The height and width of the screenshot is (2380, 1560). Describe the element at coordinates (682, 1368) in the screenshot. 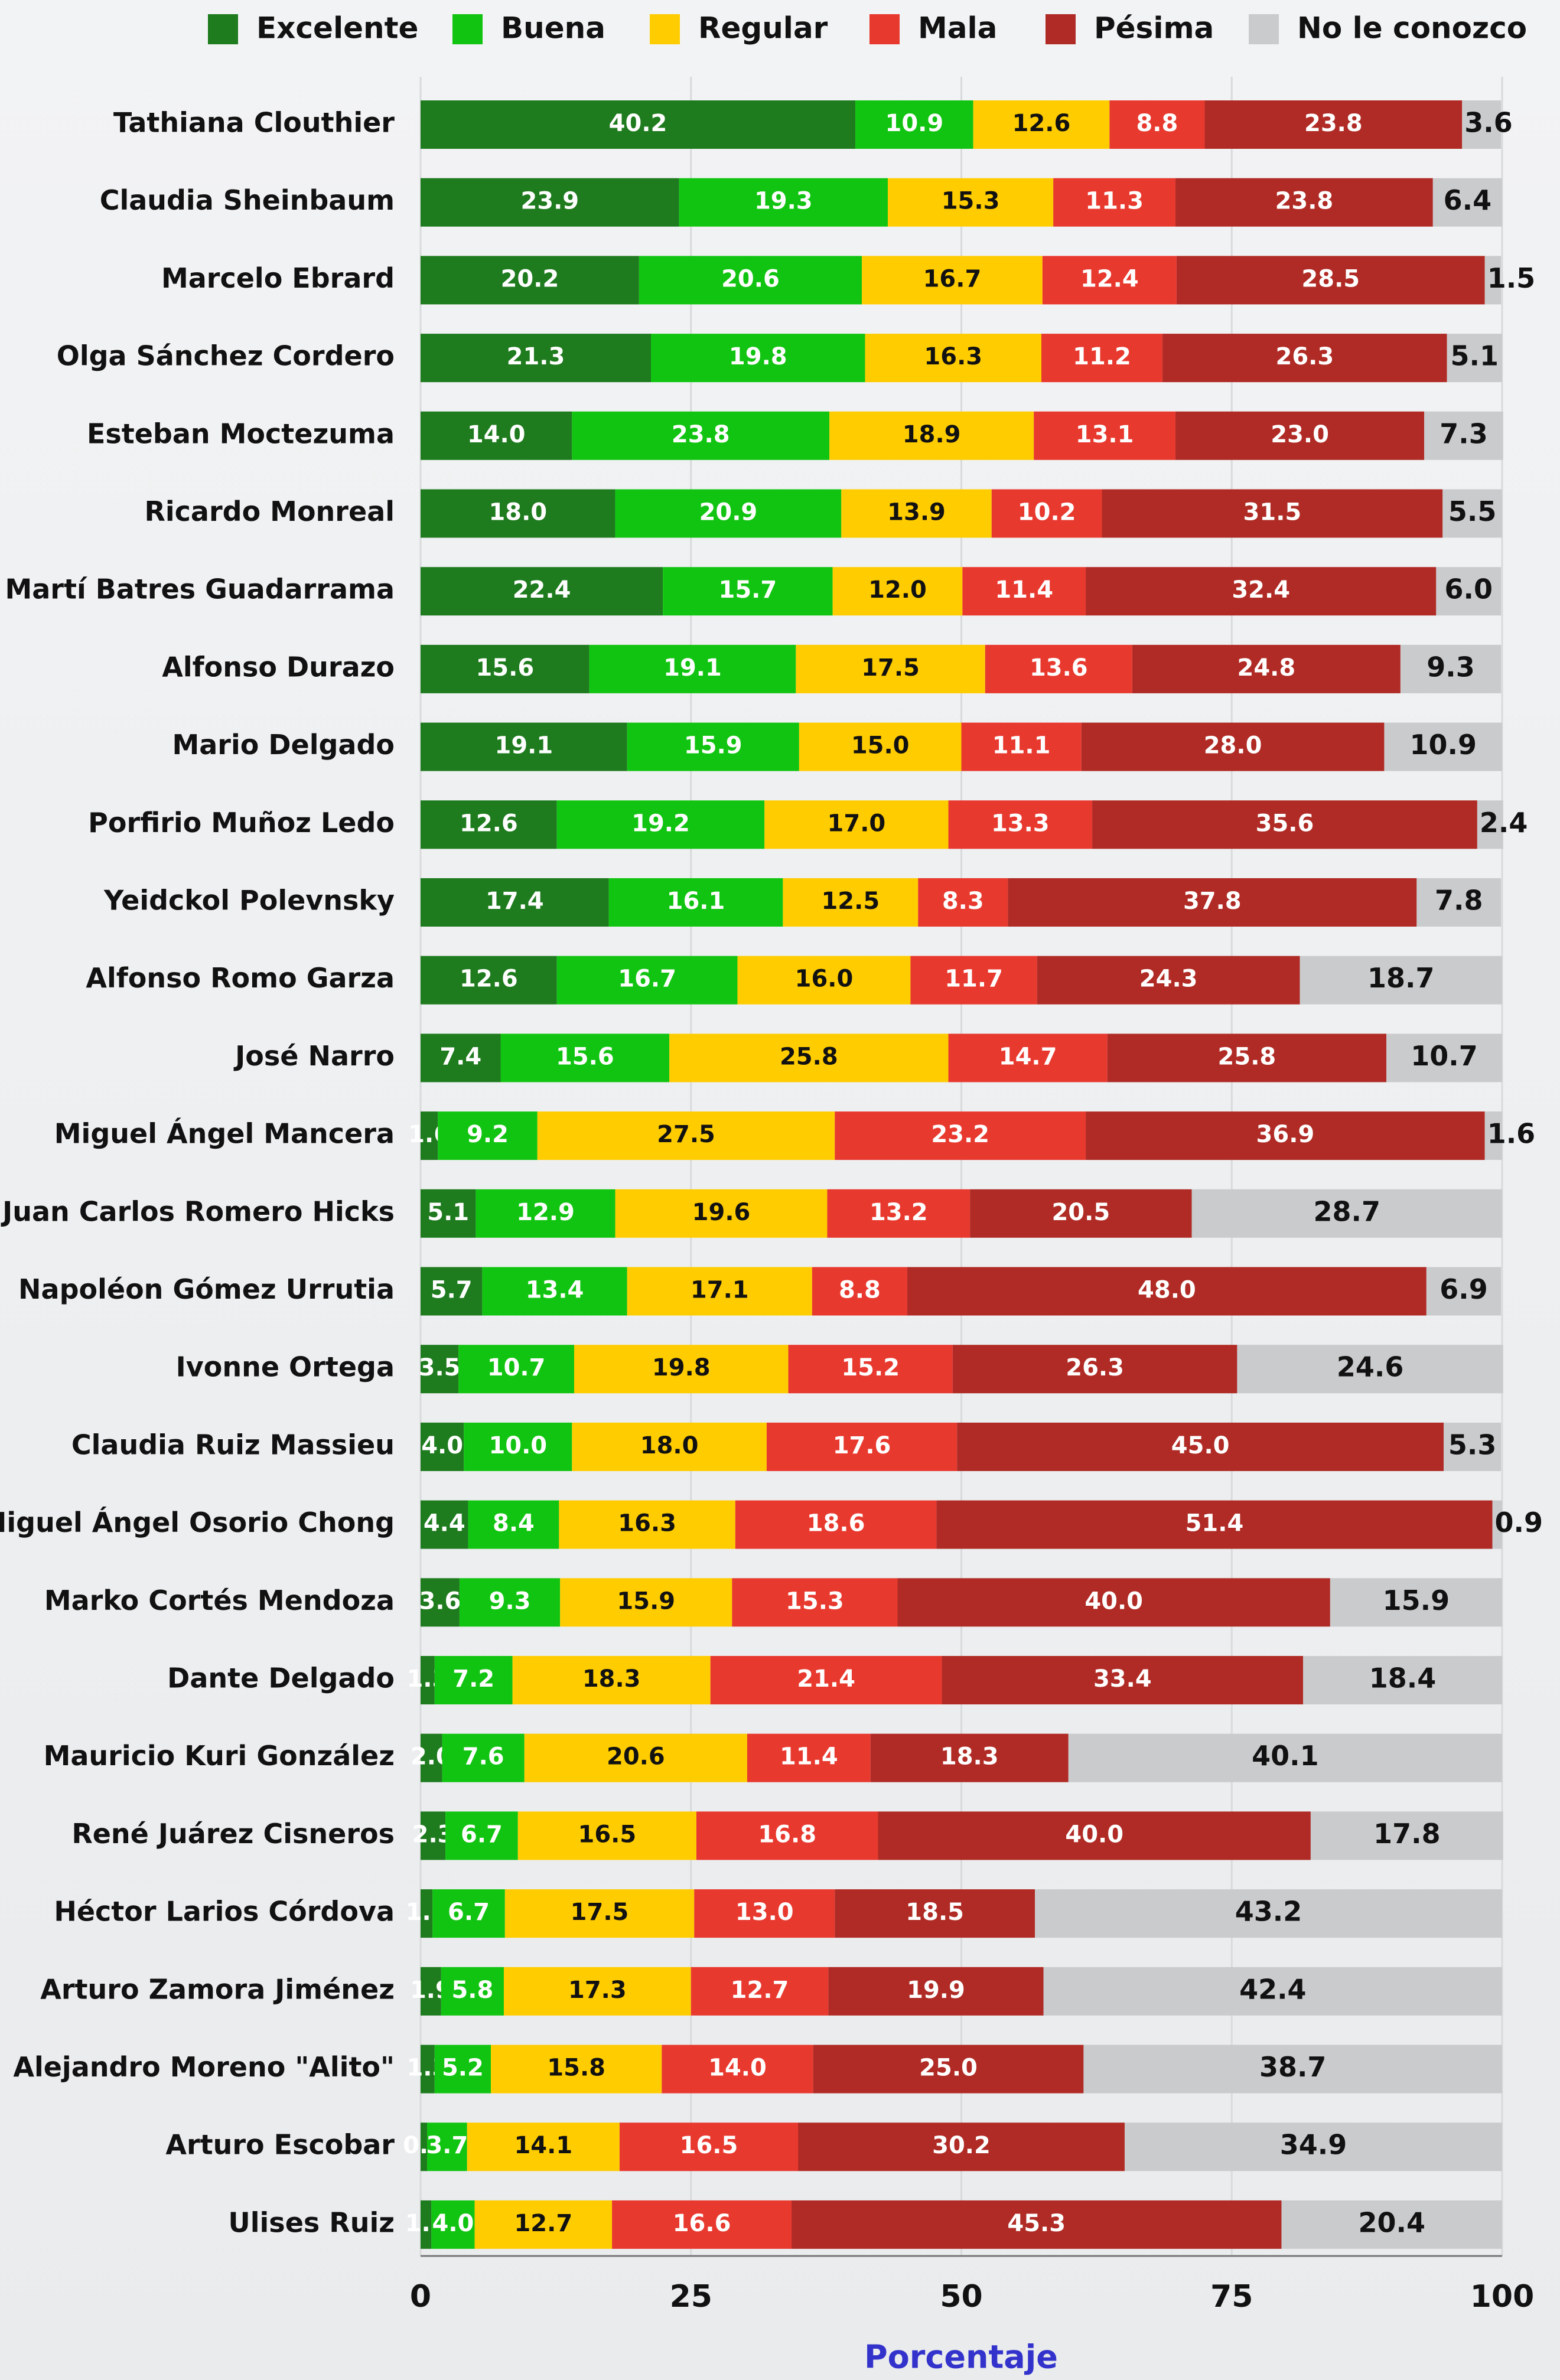

I see `data-label: 19.8` at that location.